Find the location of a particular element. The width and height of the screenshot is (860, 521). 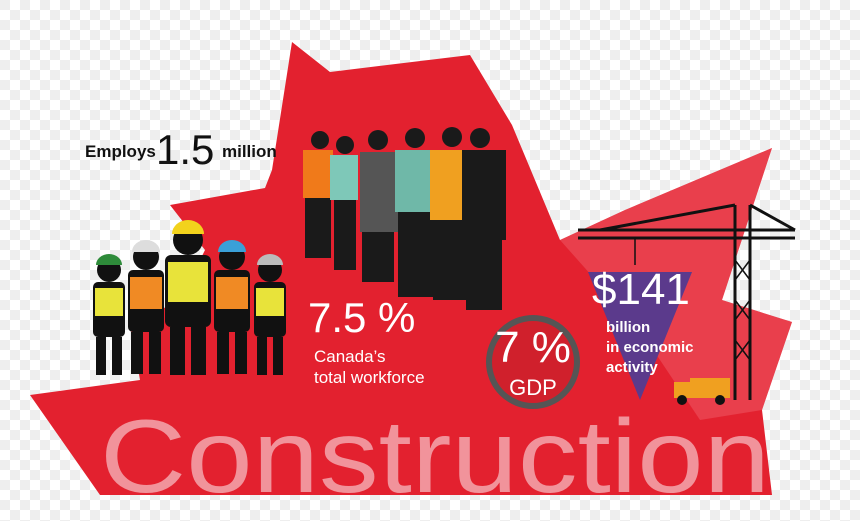

headline-prefix: Employs is located at coordinates (120, 151).